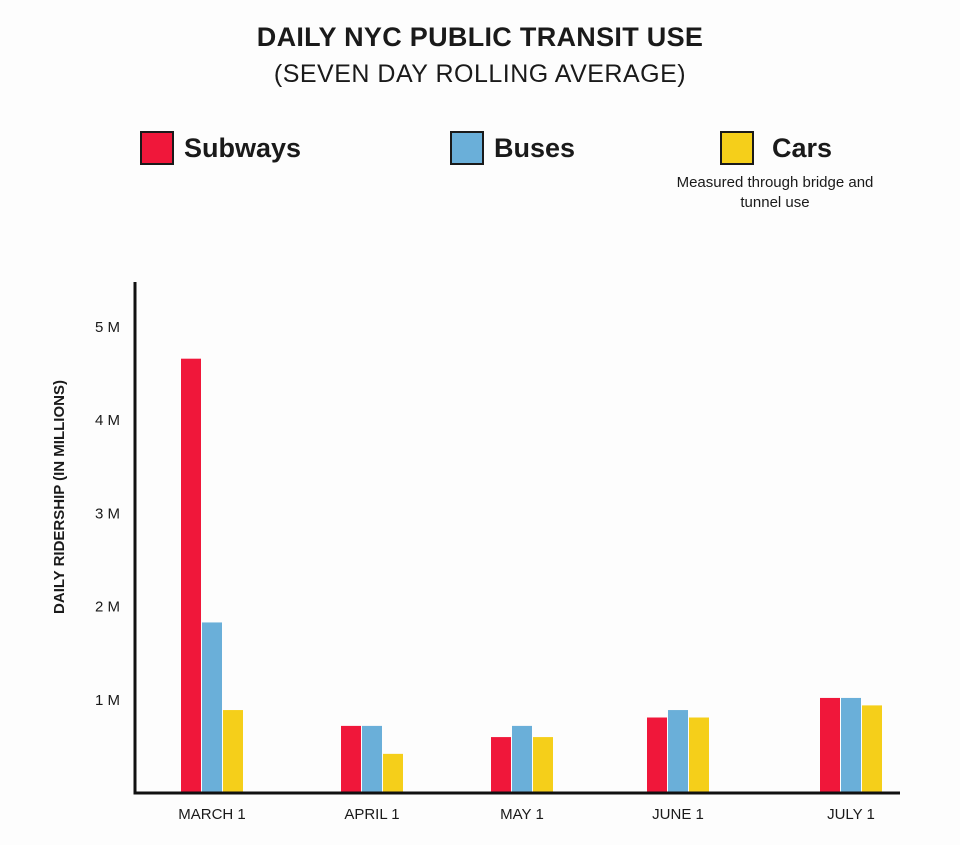 The width and height of the screenshot is (960, 845). What do you see at coordinates (371, 814) in the screenshot?
I see `x-tick-label-april-1: APRIL 1` at bounding box center [371, 814].